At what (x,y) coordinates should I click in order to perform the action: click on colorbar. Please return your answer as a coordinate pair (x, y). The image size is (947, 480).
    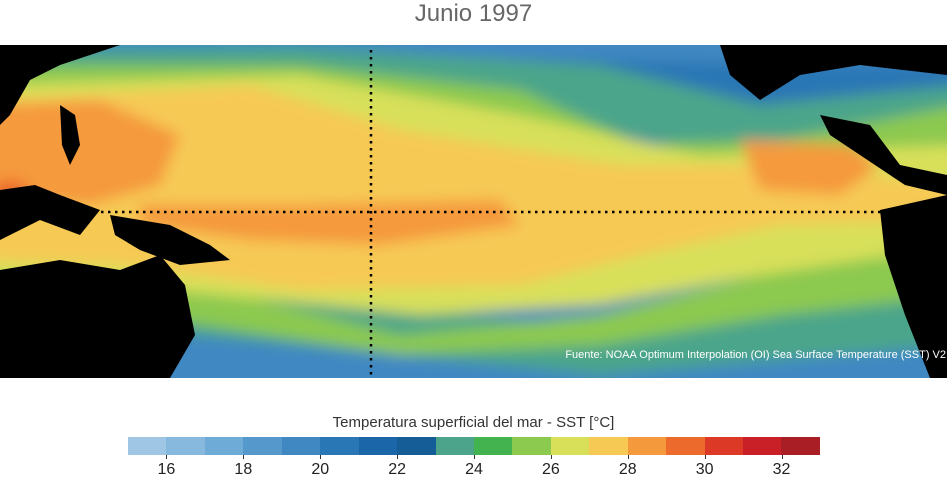
    Looking at the image, I should click on (474, 446).